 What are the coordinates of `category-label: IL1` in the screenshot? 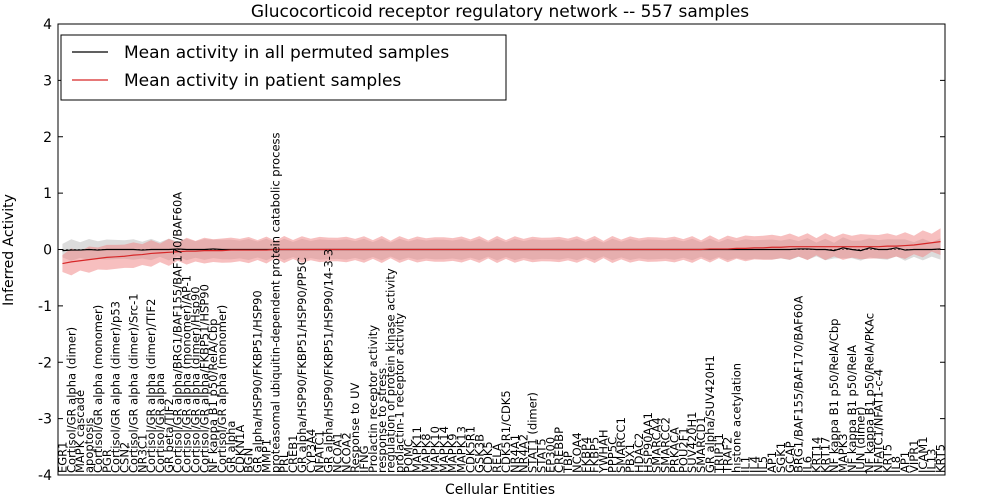 It's located at (745, 464).